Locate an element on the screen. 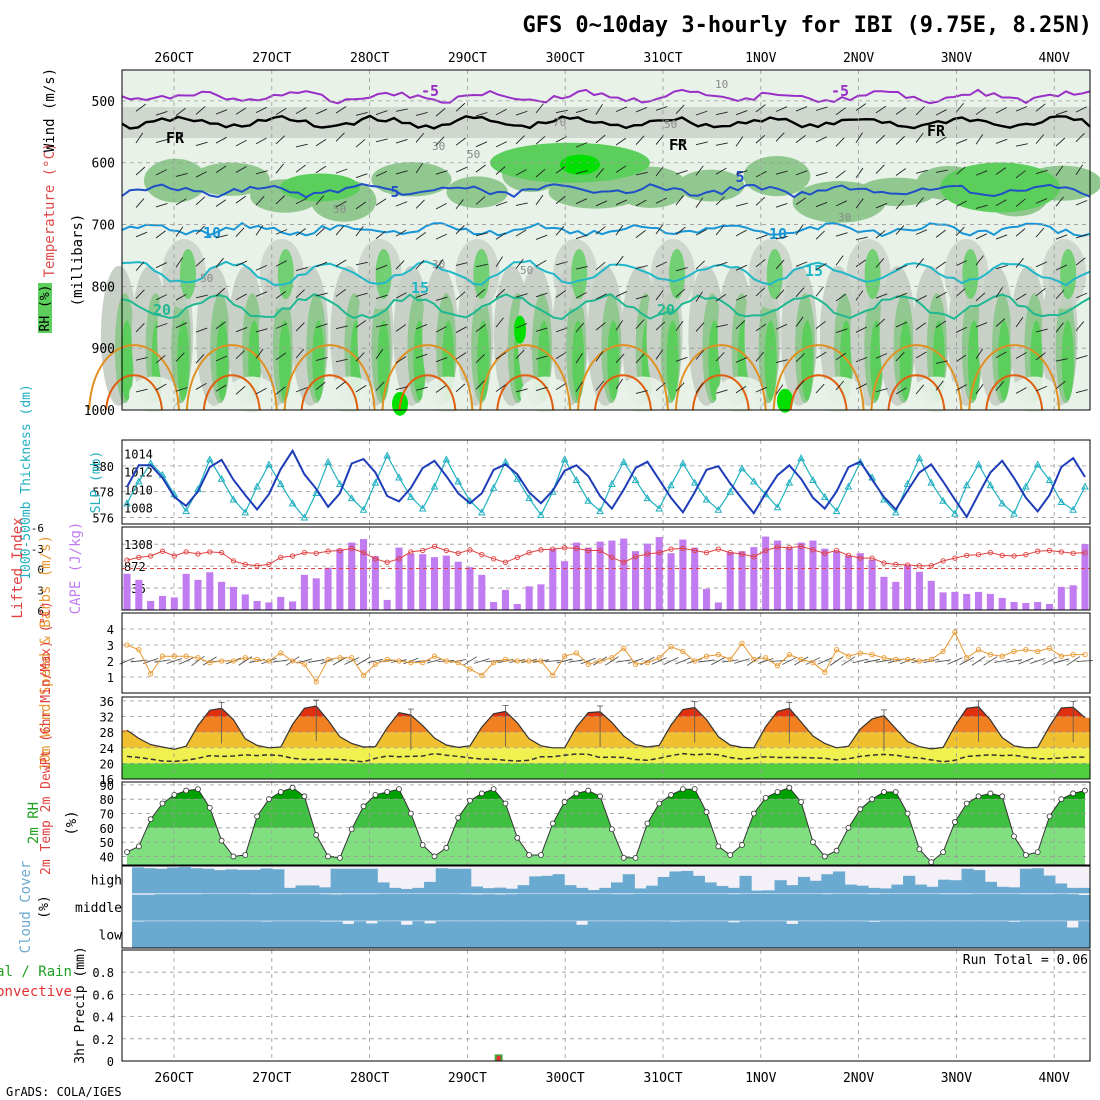 The width and height of the screenshot is (1100, 1100). temp-band is located at coordinates (606, 771).